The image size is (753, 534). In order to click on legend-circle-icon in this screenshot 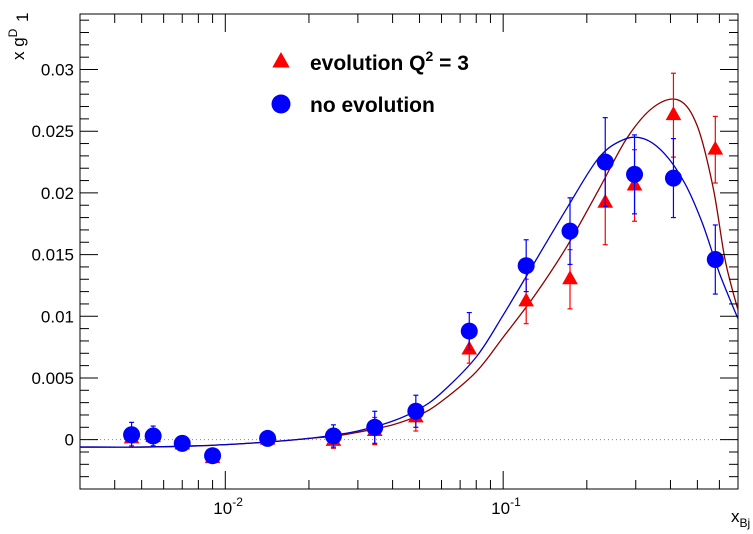, I will do `click(281, 104)`.